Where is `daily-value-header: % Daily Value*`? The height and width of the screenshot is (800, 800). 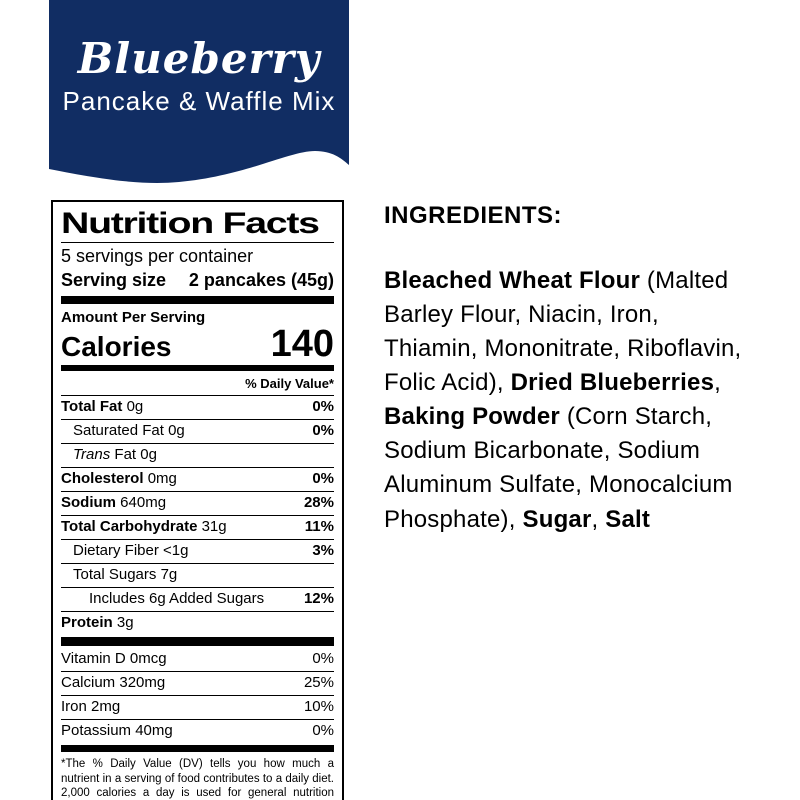
daily-value-header: % Daily Value* is located at coordinates (289, 384).